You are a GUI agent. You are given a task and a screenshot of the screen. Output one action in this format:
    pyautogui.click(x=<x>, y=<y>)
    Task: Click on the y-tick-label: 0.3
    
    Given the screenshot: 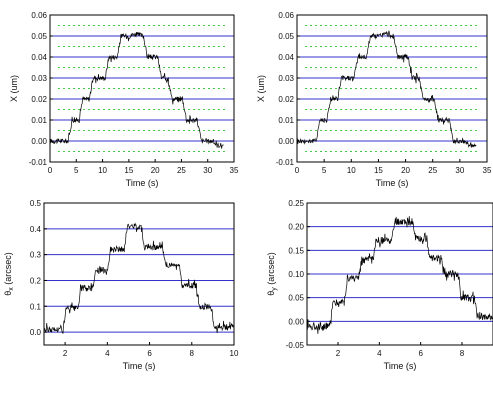 What is the action you would take?
    pyautogui.click(x=36, y=255)
    